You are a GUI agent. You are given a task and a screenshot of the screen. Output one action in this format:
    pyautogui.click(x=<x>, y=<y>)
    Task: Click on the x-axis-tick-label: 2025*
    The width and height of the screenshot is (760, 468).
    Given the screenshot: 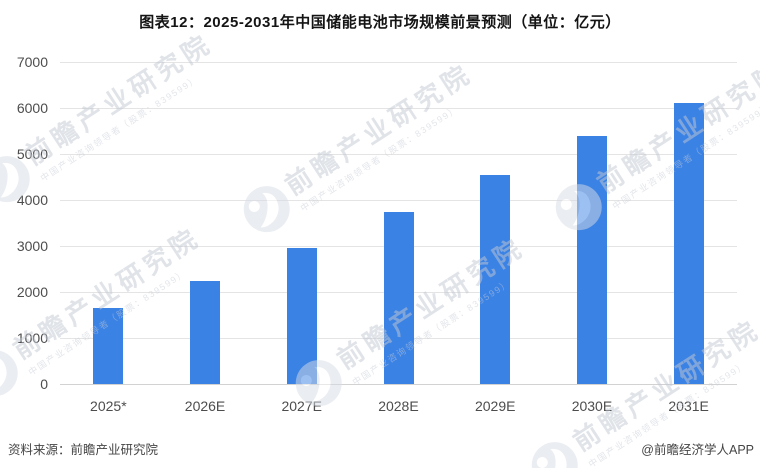 What is the action you would take?
    pyautogui.click(x=108, y=406)
    